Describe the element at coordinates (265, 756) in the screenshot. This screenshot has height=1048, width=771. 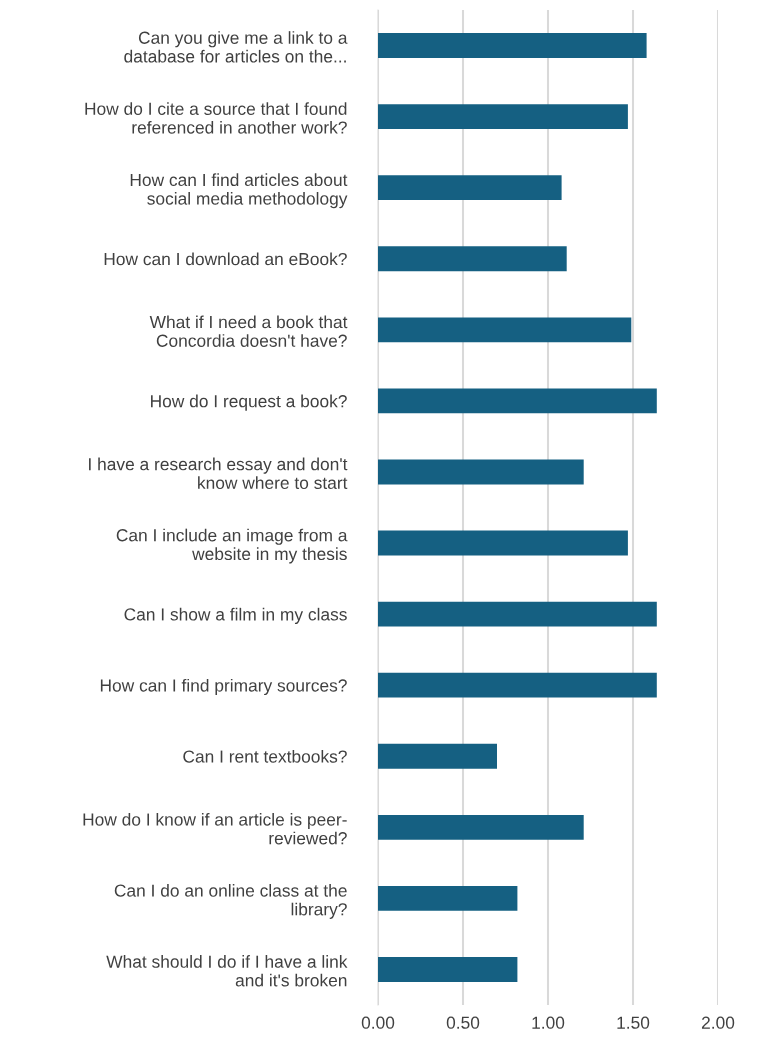
I see `y-tick-label: Can I rent textbooks?` at that location.